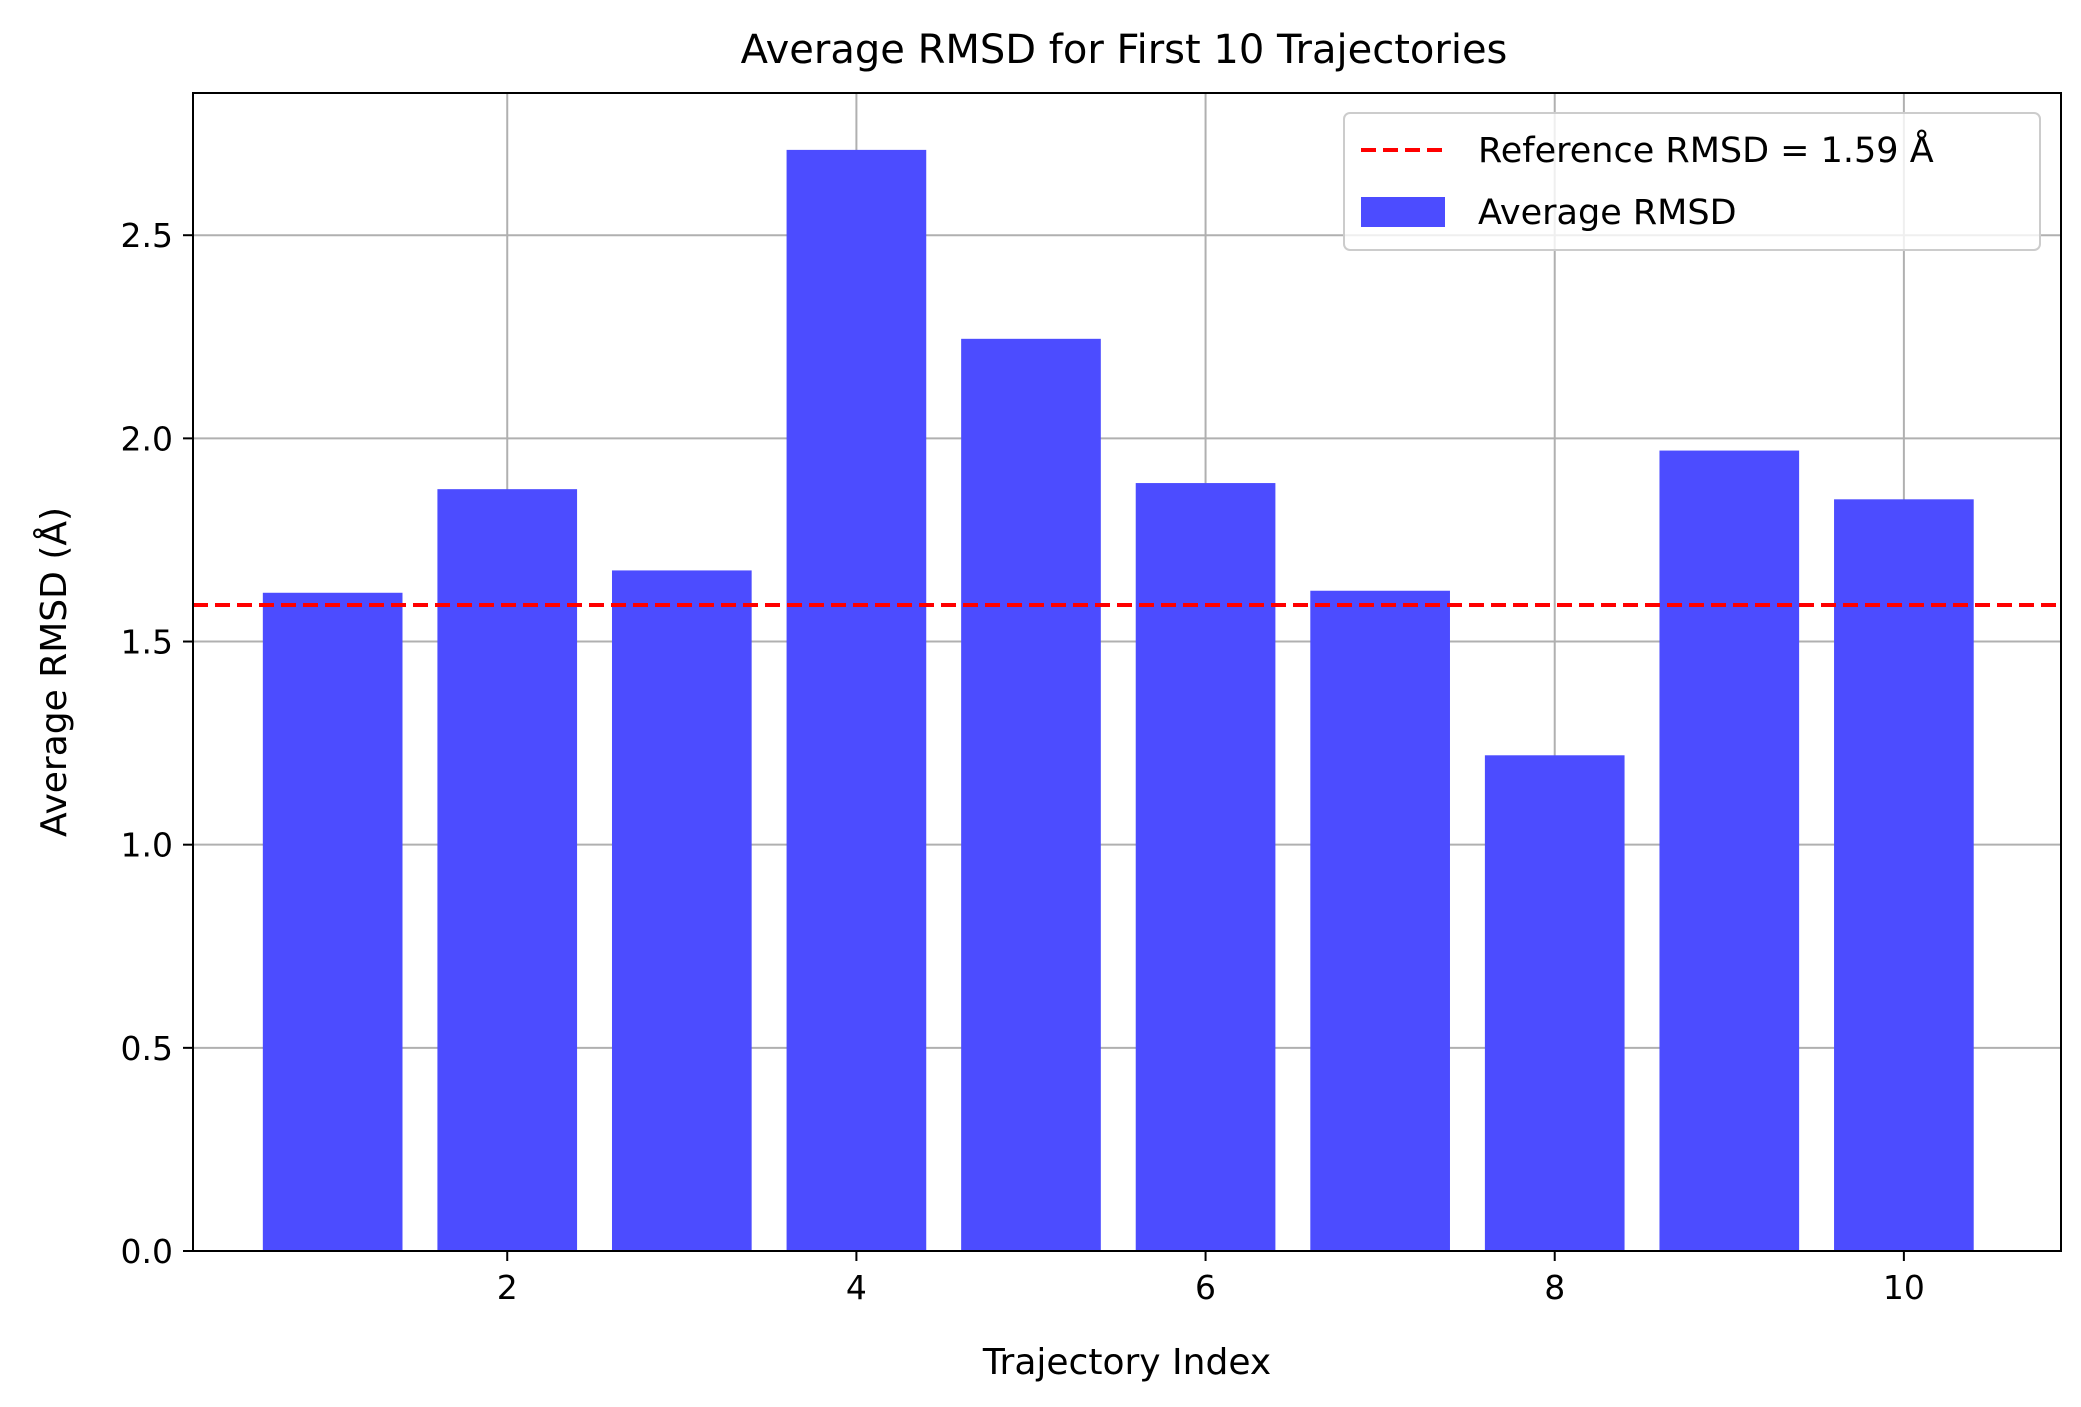  Describe the element at coordinates (147, 642) in the screenshot. I see `y-tick-label-3: 1.5` at that location.